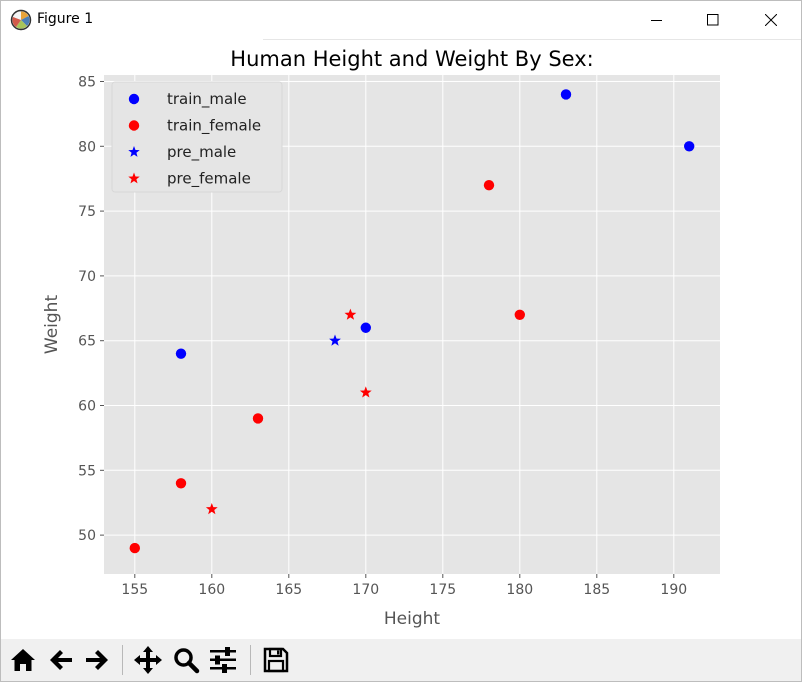 The height and width of the screenshot is (682, 802). I want to click on maximize-button, so click(713, 20).